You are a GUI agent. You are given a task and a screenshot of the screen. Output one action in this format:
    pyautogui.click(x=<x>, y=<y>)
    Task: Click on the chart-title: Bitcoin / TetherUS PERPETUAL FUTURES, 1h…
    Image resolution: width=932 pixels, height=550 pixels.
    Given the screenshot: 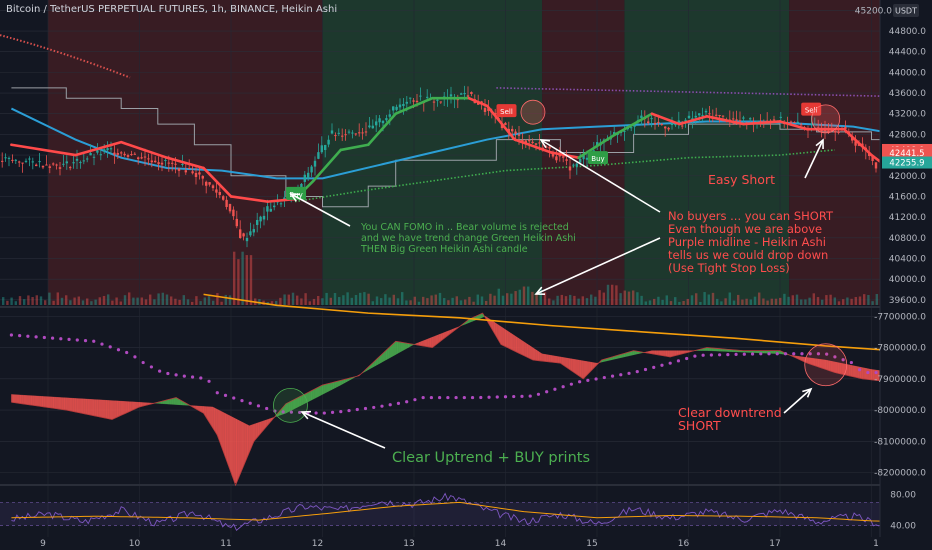 What is the action you would take?
    pyautogui.click(x=172, y=9)
    